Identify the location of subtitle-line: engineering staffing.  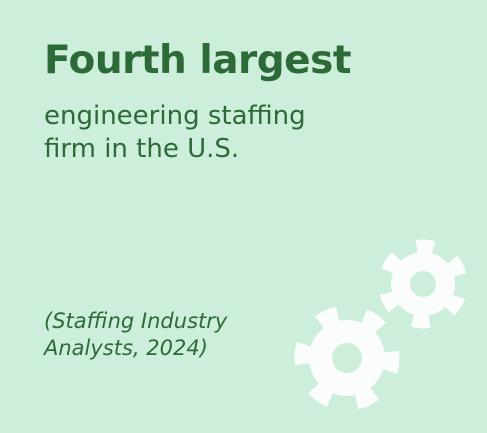
(175, 116).